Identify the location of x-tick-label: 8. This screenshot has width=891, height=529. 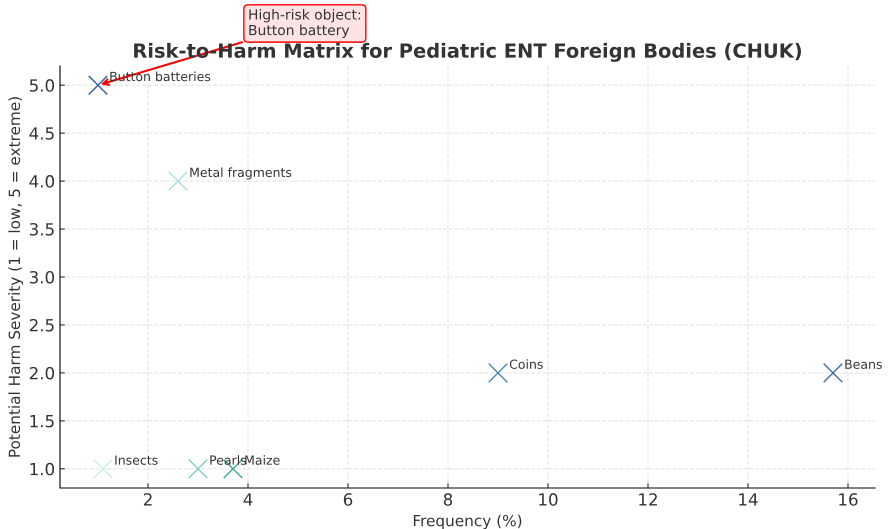
(448, 499).